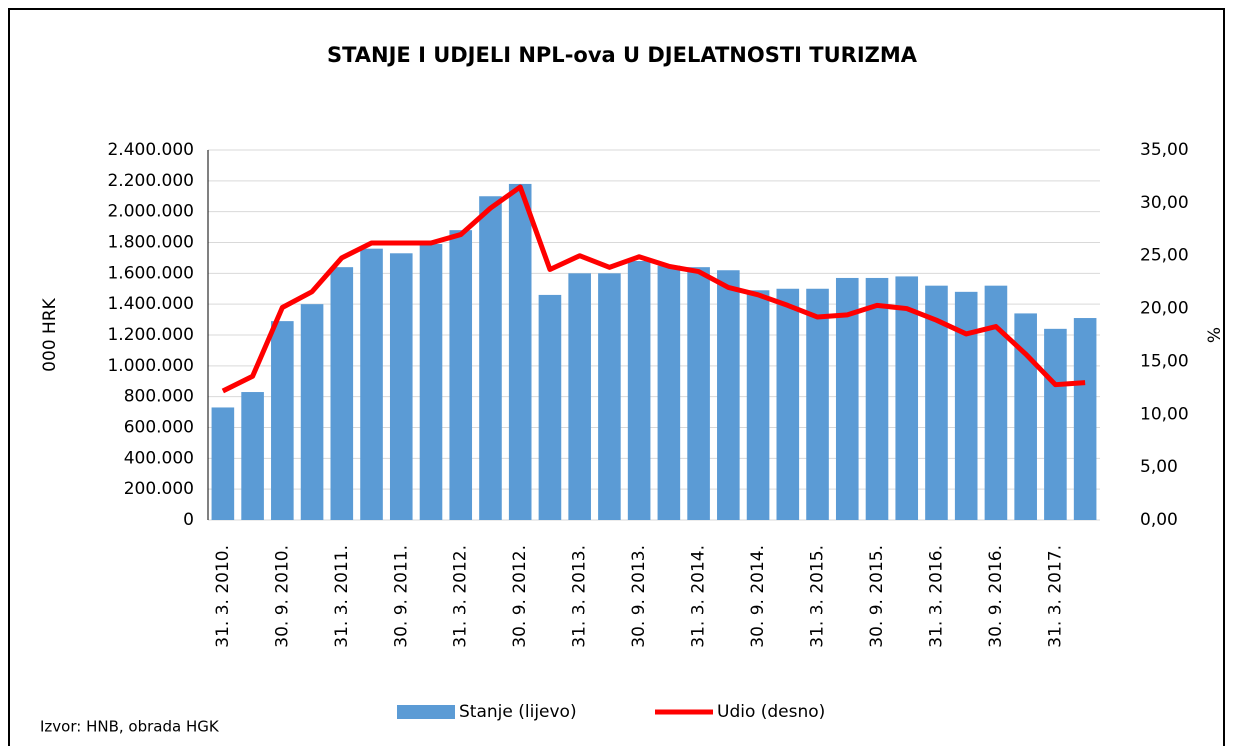 Image resolution: width=1233 pixels, height=746 pixels. Describe the element at coordinates (1215, 335) in the screenshot. I see `y2-axis-label: %` at that location.